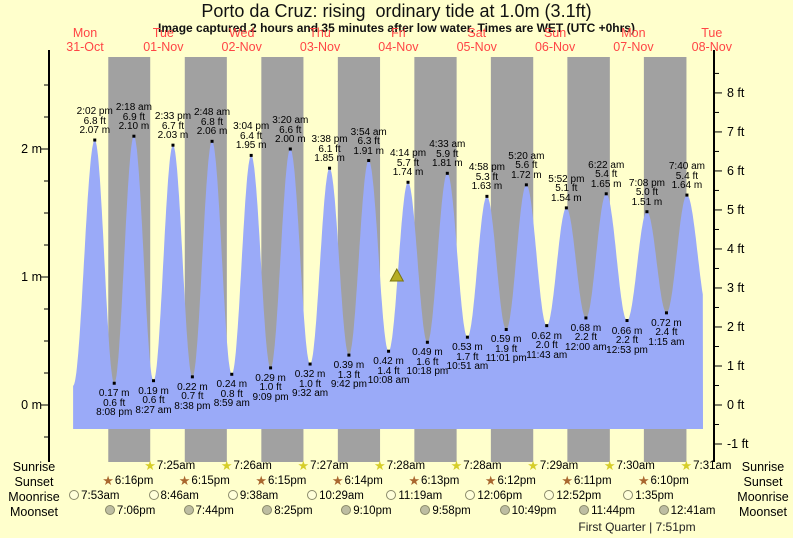 The width and height of the screenshot is (793, 538). Describe the element at coordinates (133, 117) in the screenshot. I see `high-tide-label: 2:18 am 6.9 ft 2.10 m` at that location.